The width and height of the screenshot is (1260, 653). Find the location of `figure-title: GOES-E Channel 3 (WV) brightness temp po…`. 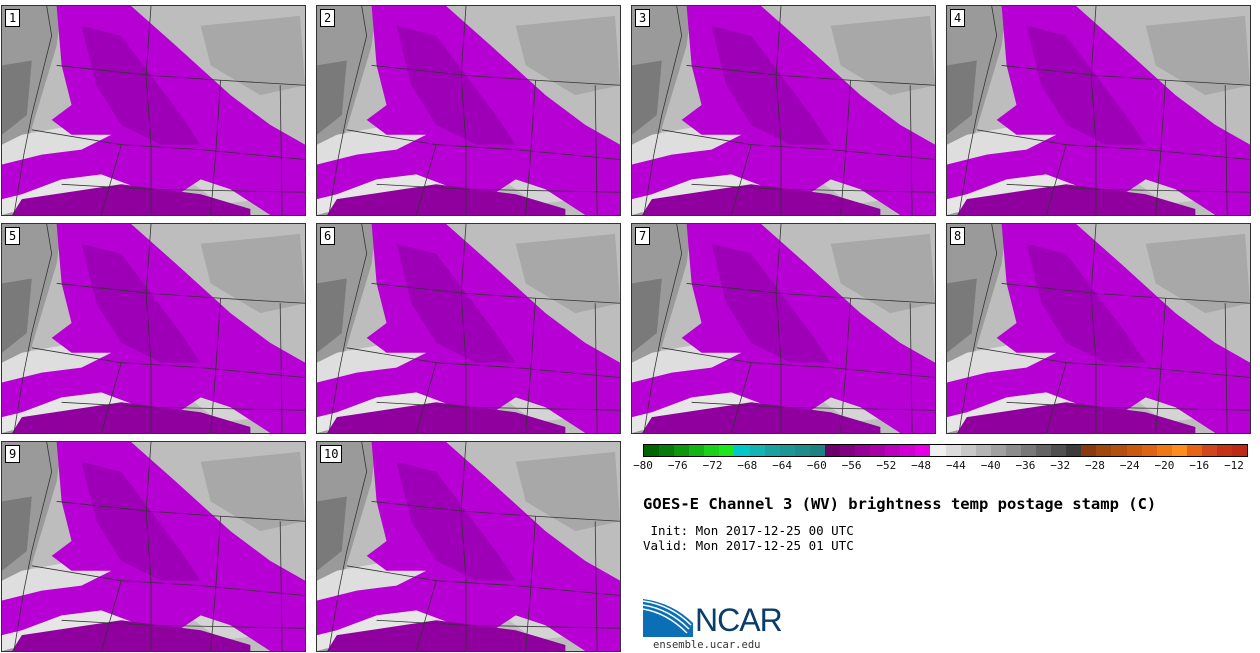

figure-title: GOES-E Channel 3 (WV) brightness temp po… is located at coordinates (900, 504).